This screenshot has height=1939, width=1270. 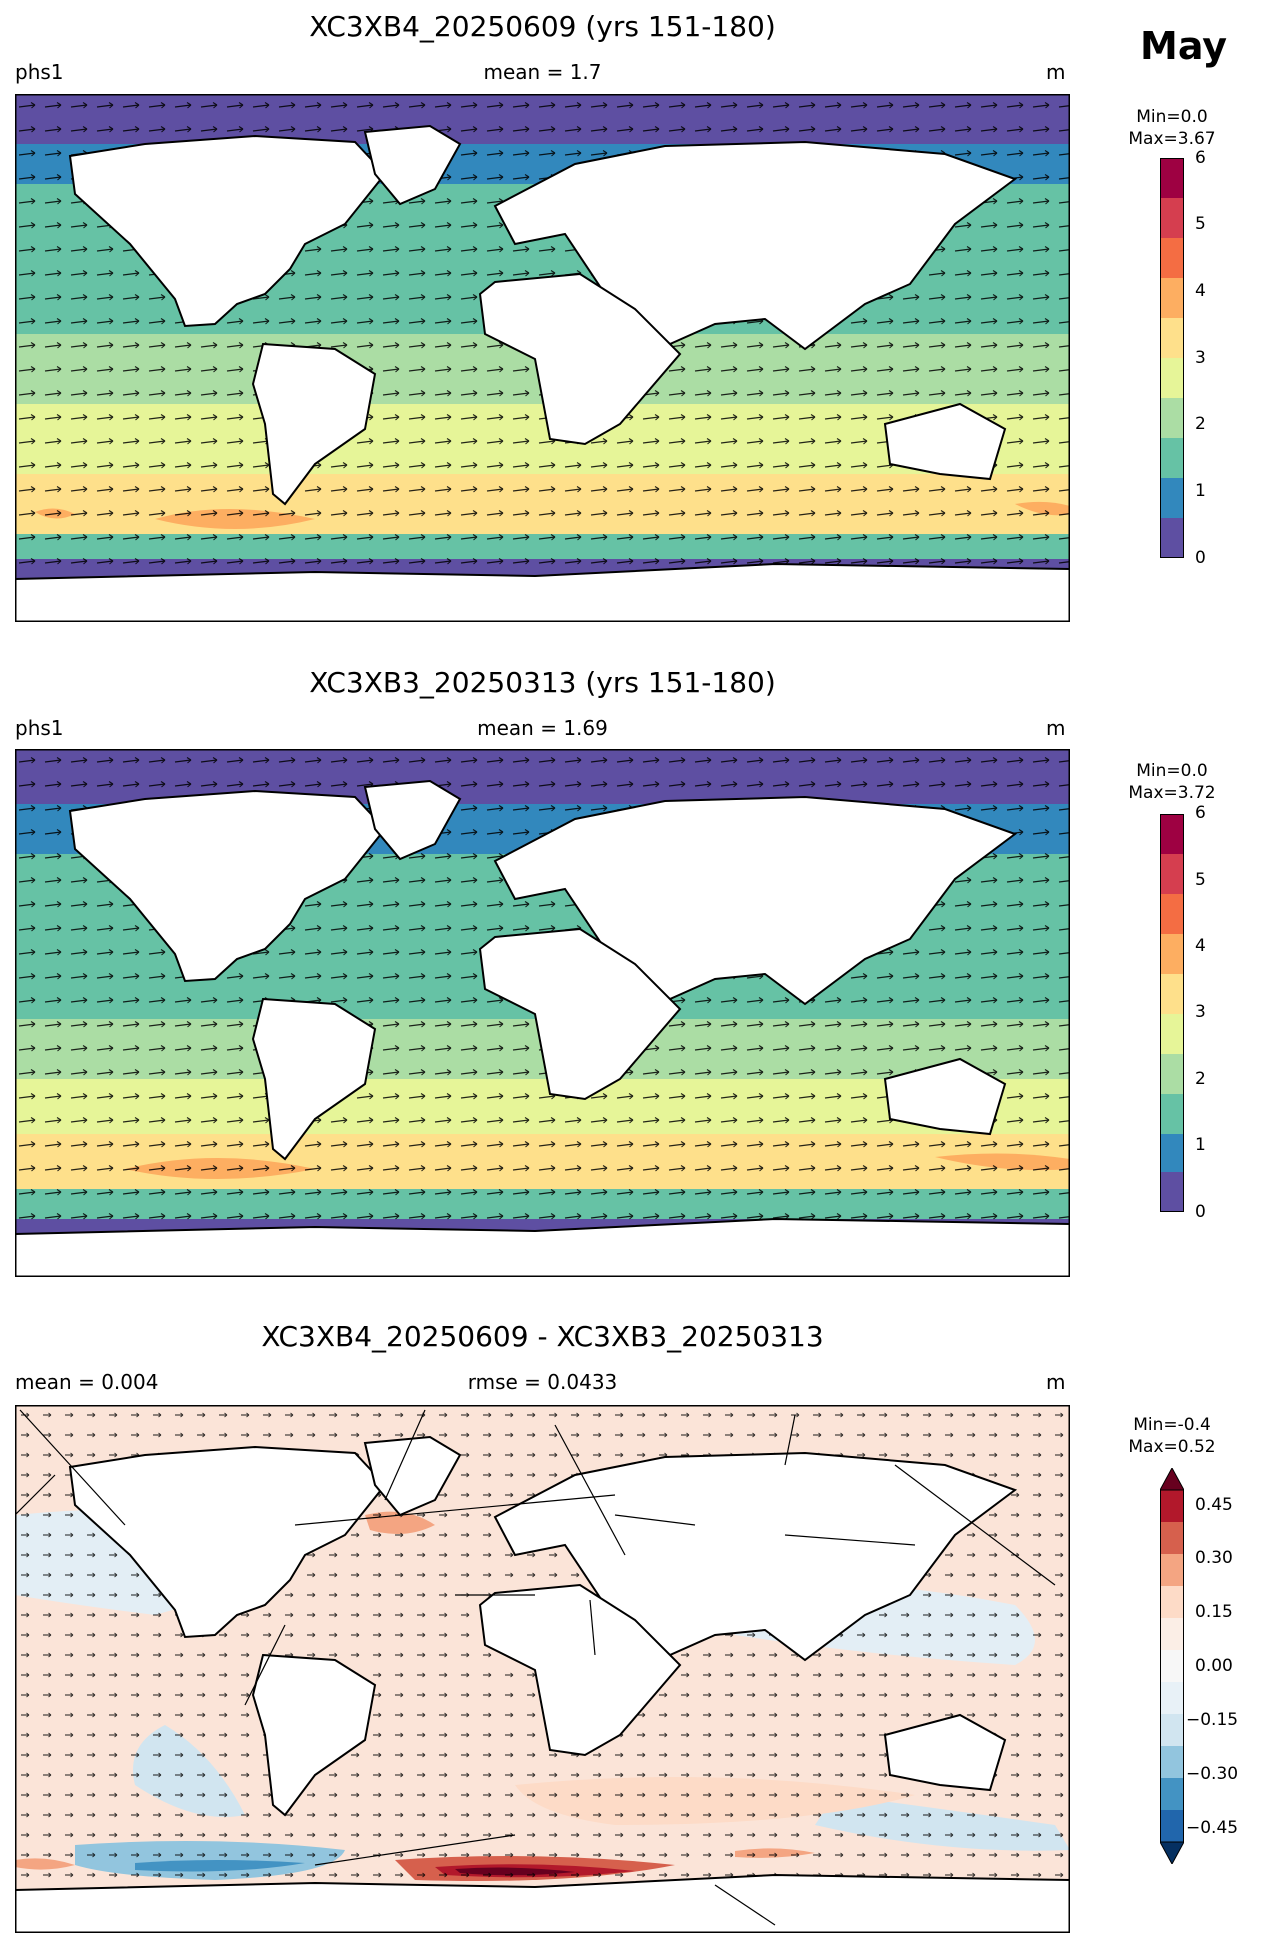 What do you see at coordinates (1056, 1382) in the screenshot?
I see `panel-3-unit-label: m` at bounding box center [1056, 1382].